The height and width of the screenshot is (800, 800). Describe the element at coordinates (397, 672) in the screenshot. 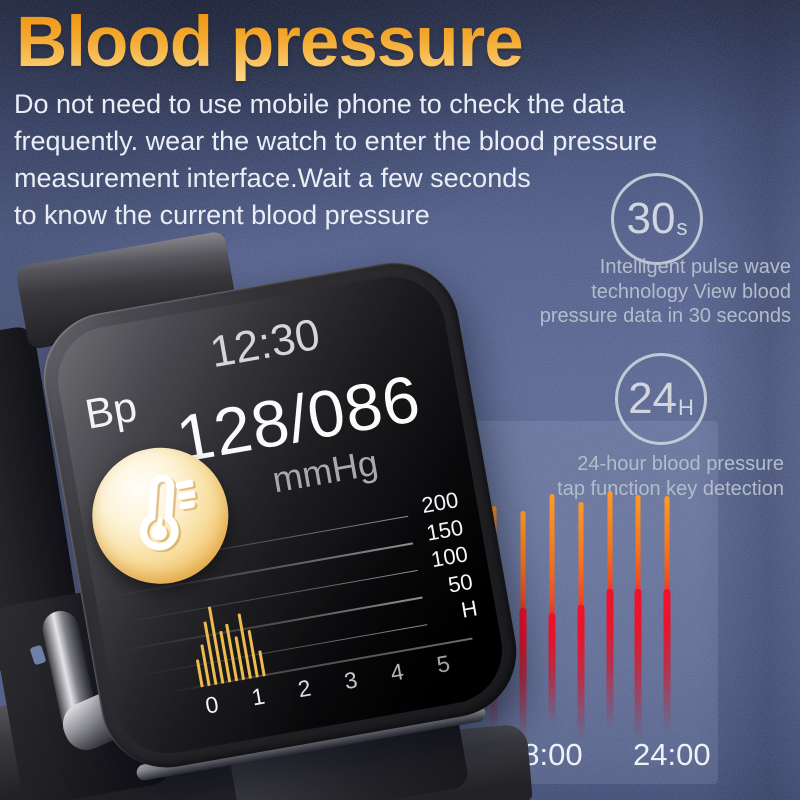

I see `x-tick-label: 4` at that location.